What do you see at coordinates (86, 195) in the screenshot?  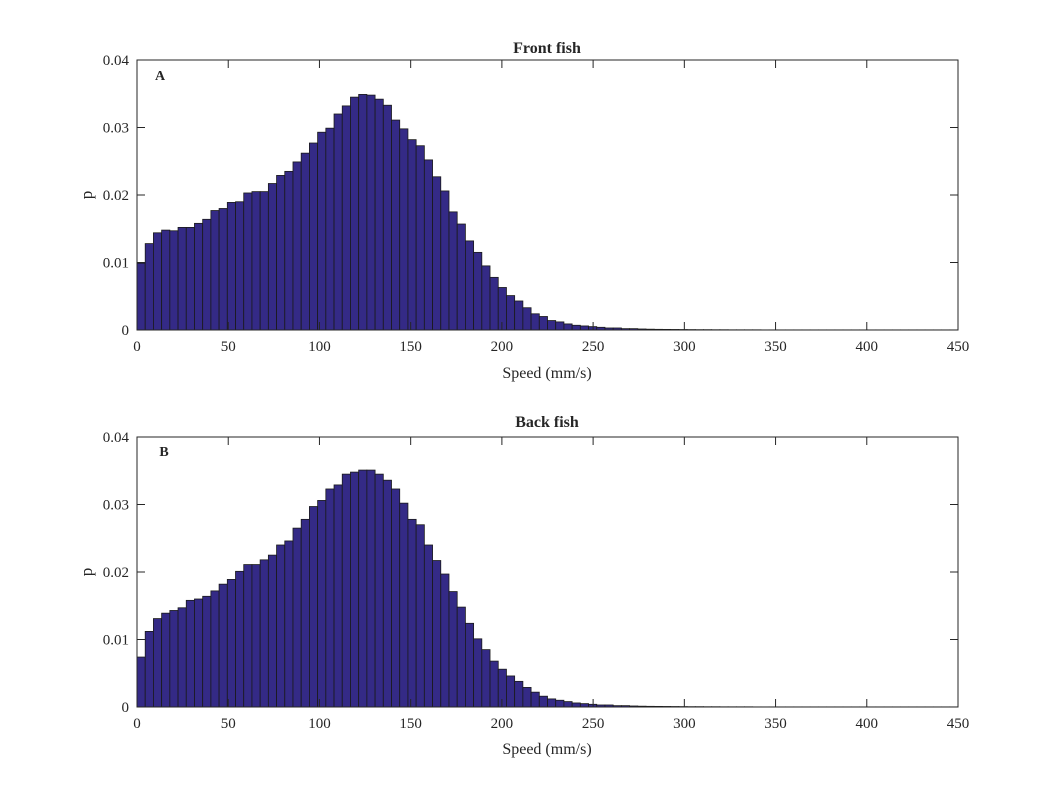 I see `y-axis-label: p` at bounding box center [86, 195].